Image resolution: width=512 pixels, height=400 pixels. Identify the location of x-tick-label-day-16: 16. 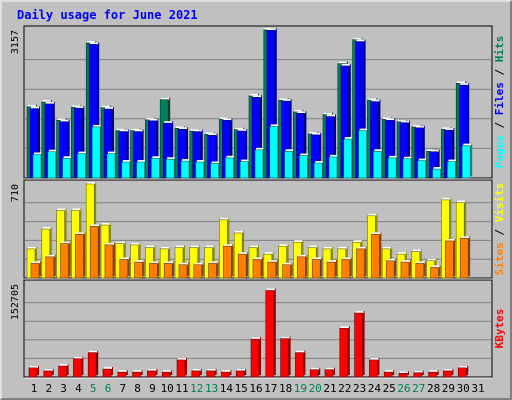
(255, 388).